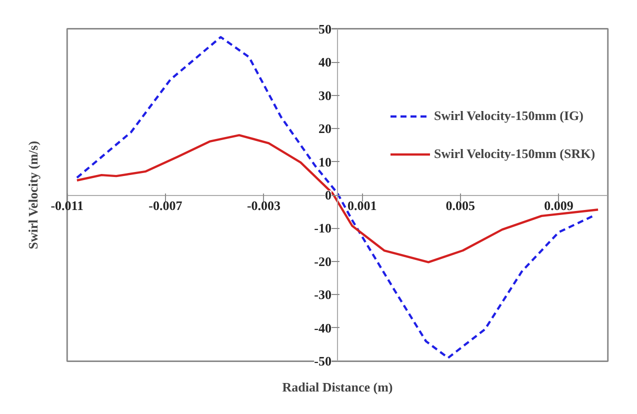  I want to click on x-tick-label: -0.003, so click(264, 205).